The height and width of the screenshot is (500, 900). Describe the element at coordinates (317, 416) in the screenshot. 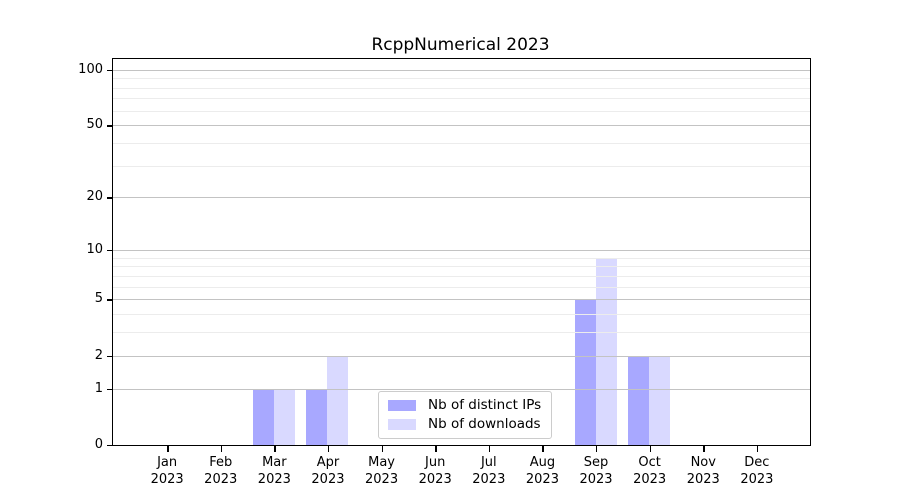

I see `bar-apr-ips` at that location.